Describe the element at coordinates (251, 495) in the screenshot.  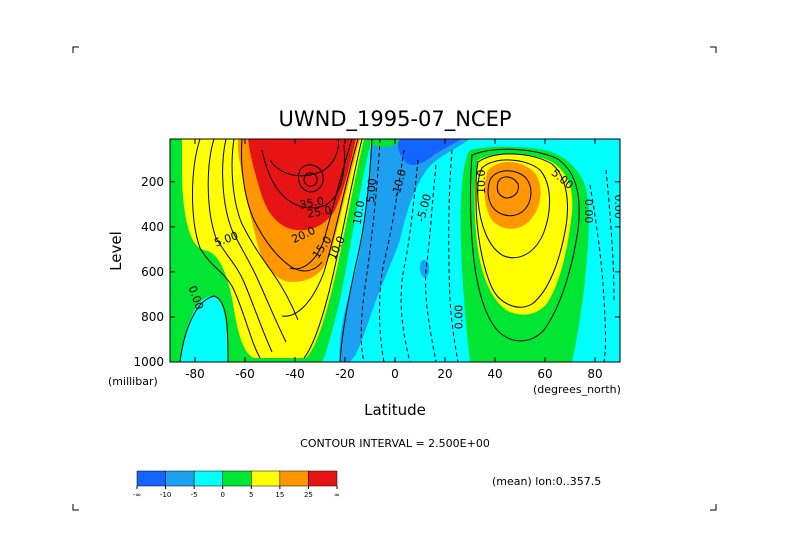
I see `colorbar-label: 5` at that location.